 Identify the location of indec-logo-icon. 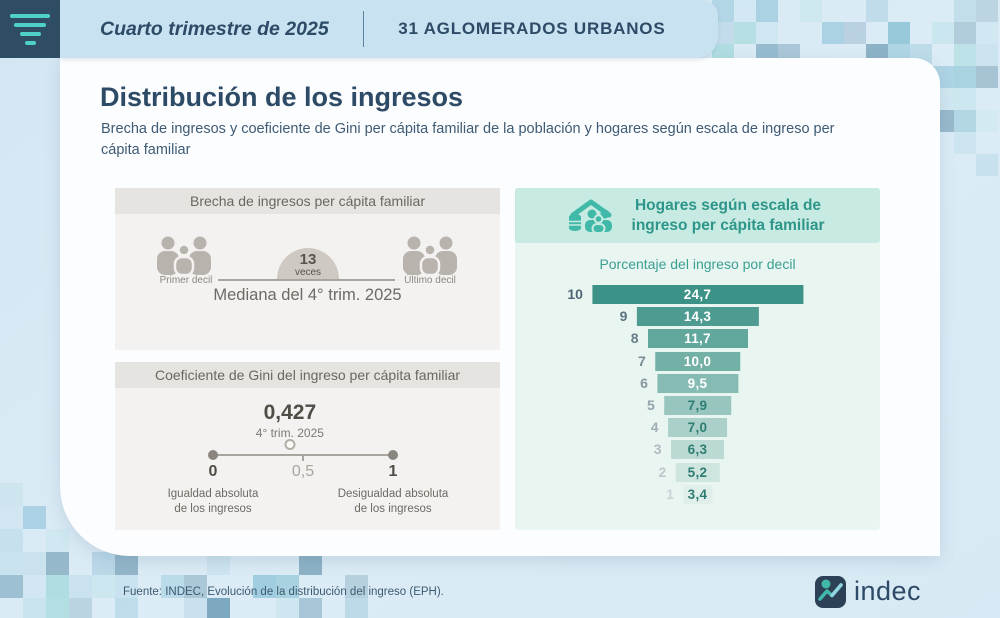
(830, 592).